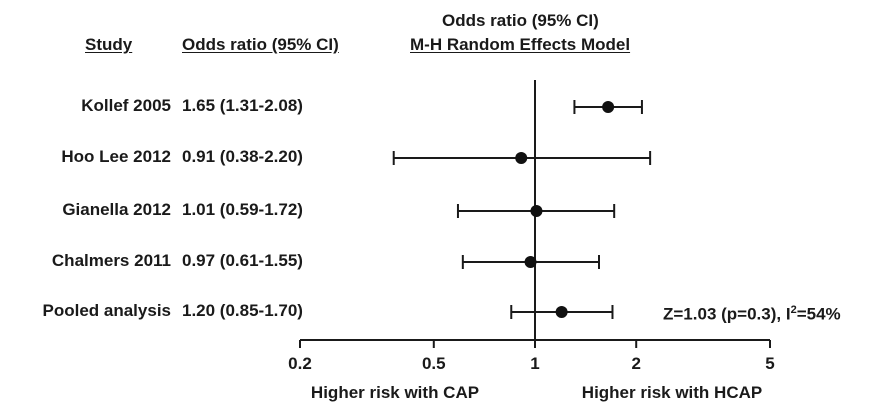 The height and width of the screenshot is (412, 883). I want to click on study-label: Pooled analysis, so click(107, 310).